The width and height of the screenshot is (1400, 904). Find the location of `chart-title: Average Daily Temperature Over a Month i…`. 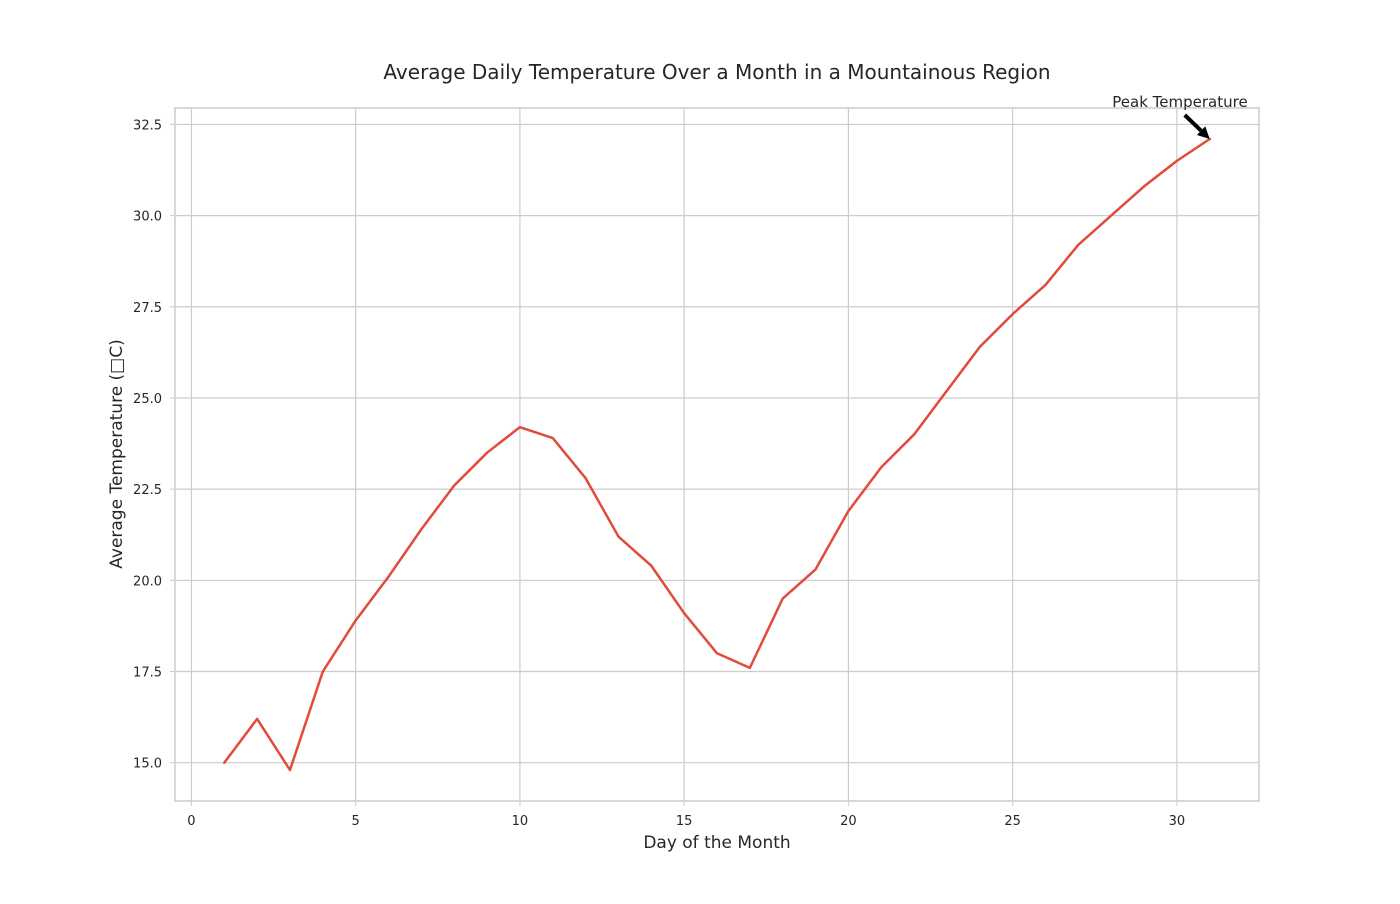

chart-title: Average Daily Temperature Over a Month i… is located at coordinates (716, 72).